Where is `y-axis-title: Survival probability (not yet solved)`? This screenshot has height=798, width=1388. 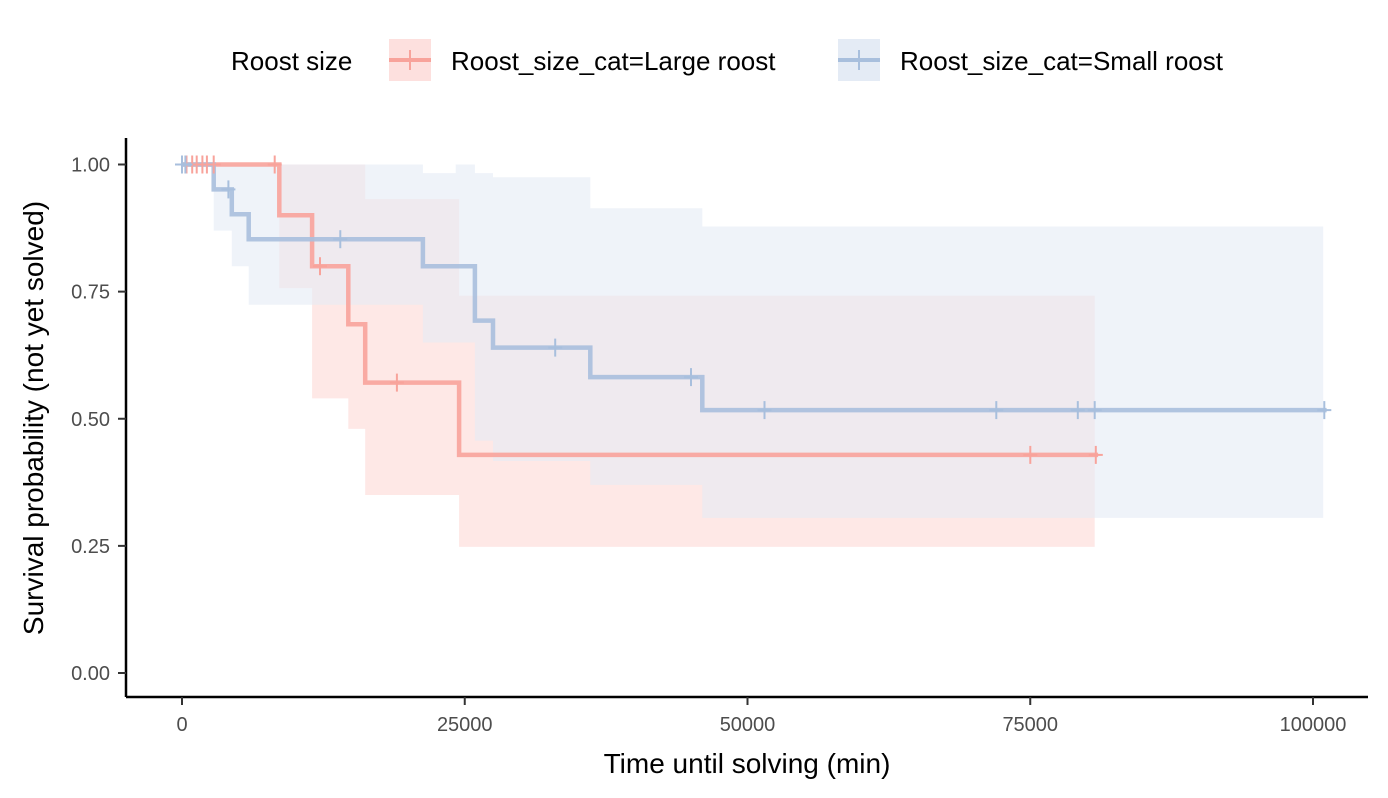 y-axis-title: Survival probability (not yet solved) is located at coordinates (33, 418).